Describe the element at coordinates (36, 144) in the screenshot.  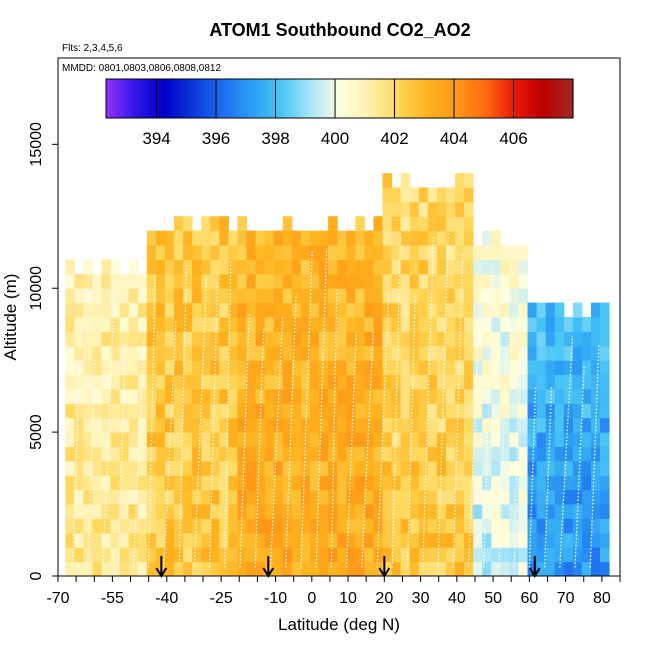
I see `y-tick-label: 15000` at that location.